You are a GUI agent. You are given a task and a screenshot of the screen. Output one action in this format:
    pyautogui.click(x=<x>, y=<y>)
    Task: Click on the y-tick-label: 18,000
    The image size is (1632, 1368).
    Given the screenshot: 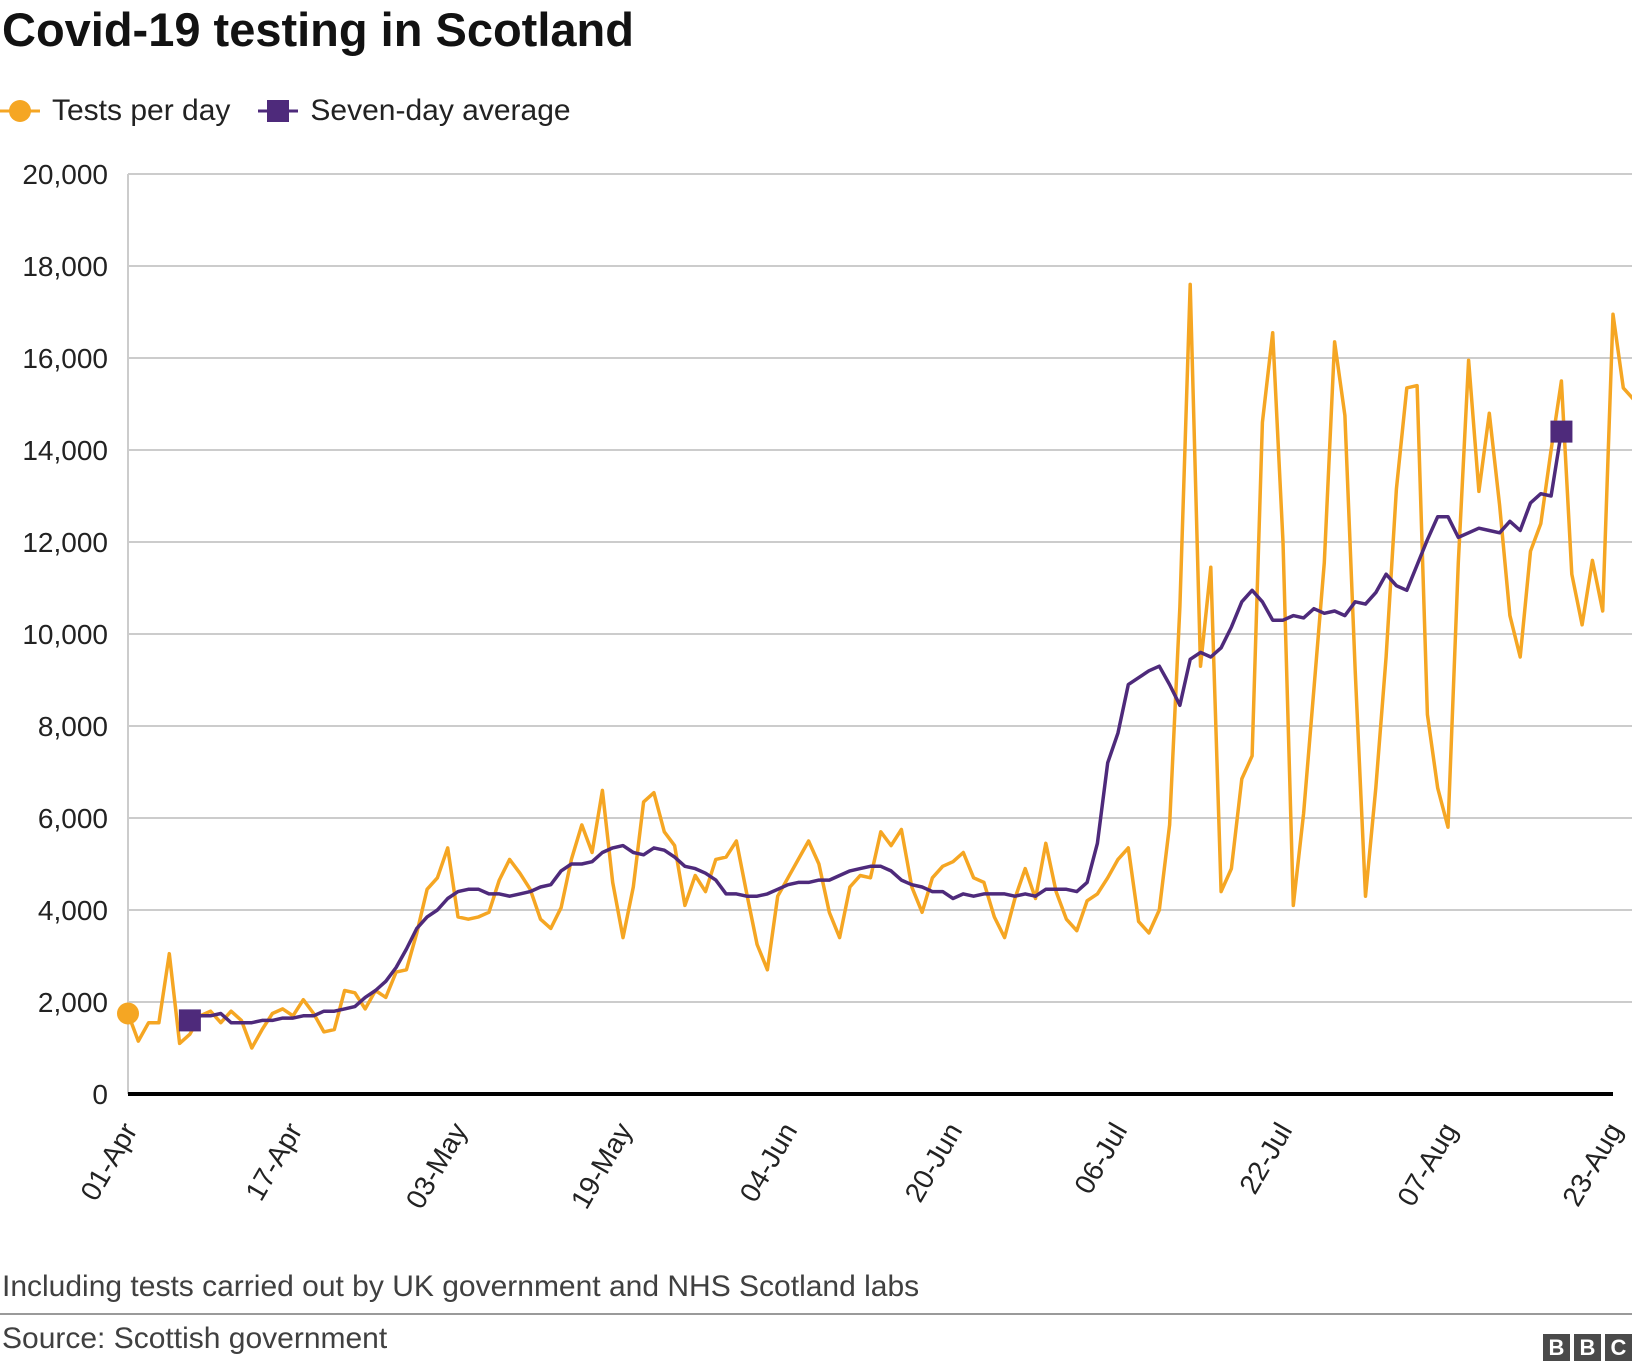 What is the action you would take?
    pyautogui.click(x=65, y=266)
    